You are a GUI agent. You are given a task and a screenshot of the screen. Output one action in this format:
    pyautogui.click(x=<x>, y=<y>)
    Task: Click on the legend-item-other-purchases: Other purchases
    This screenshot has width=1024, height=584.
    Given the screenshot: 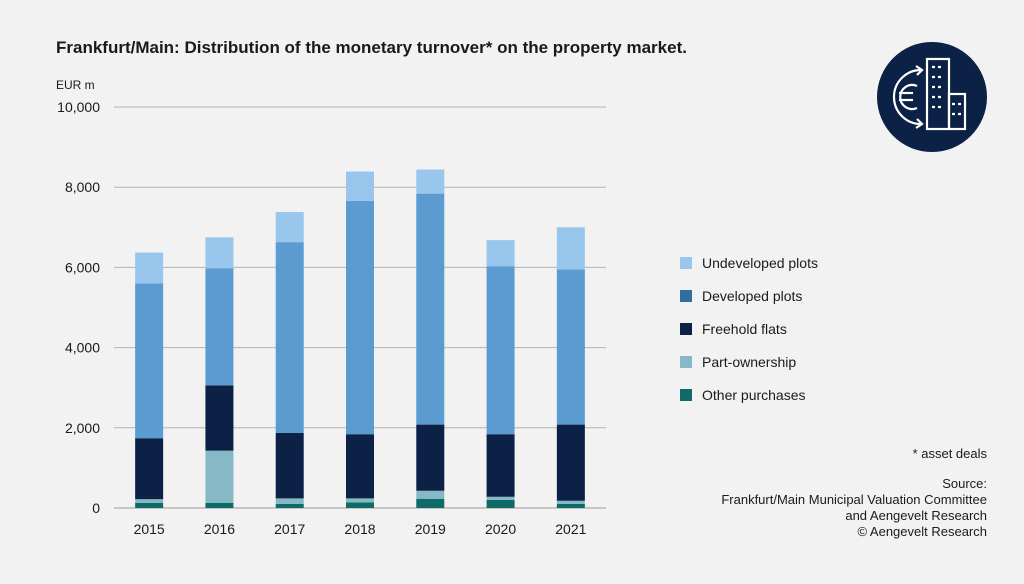 What is the action you would take?
    pyautogui.click(x=749, y=394)
    